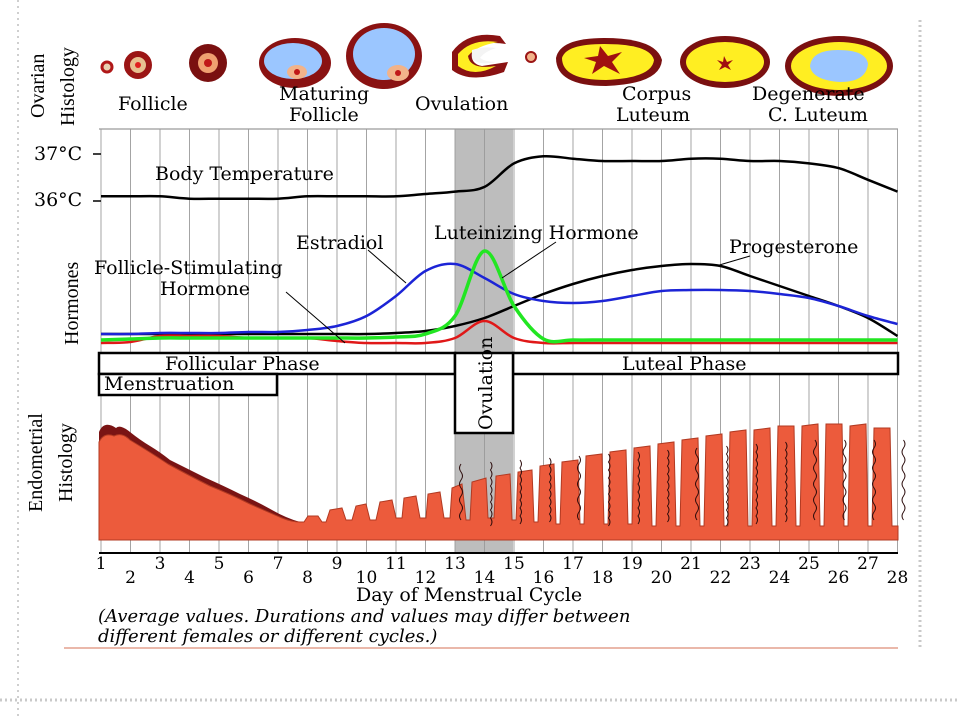 The image size is (960, 720). I want to click on stage-corpus-label-1: Corpus, so click(656, 94).